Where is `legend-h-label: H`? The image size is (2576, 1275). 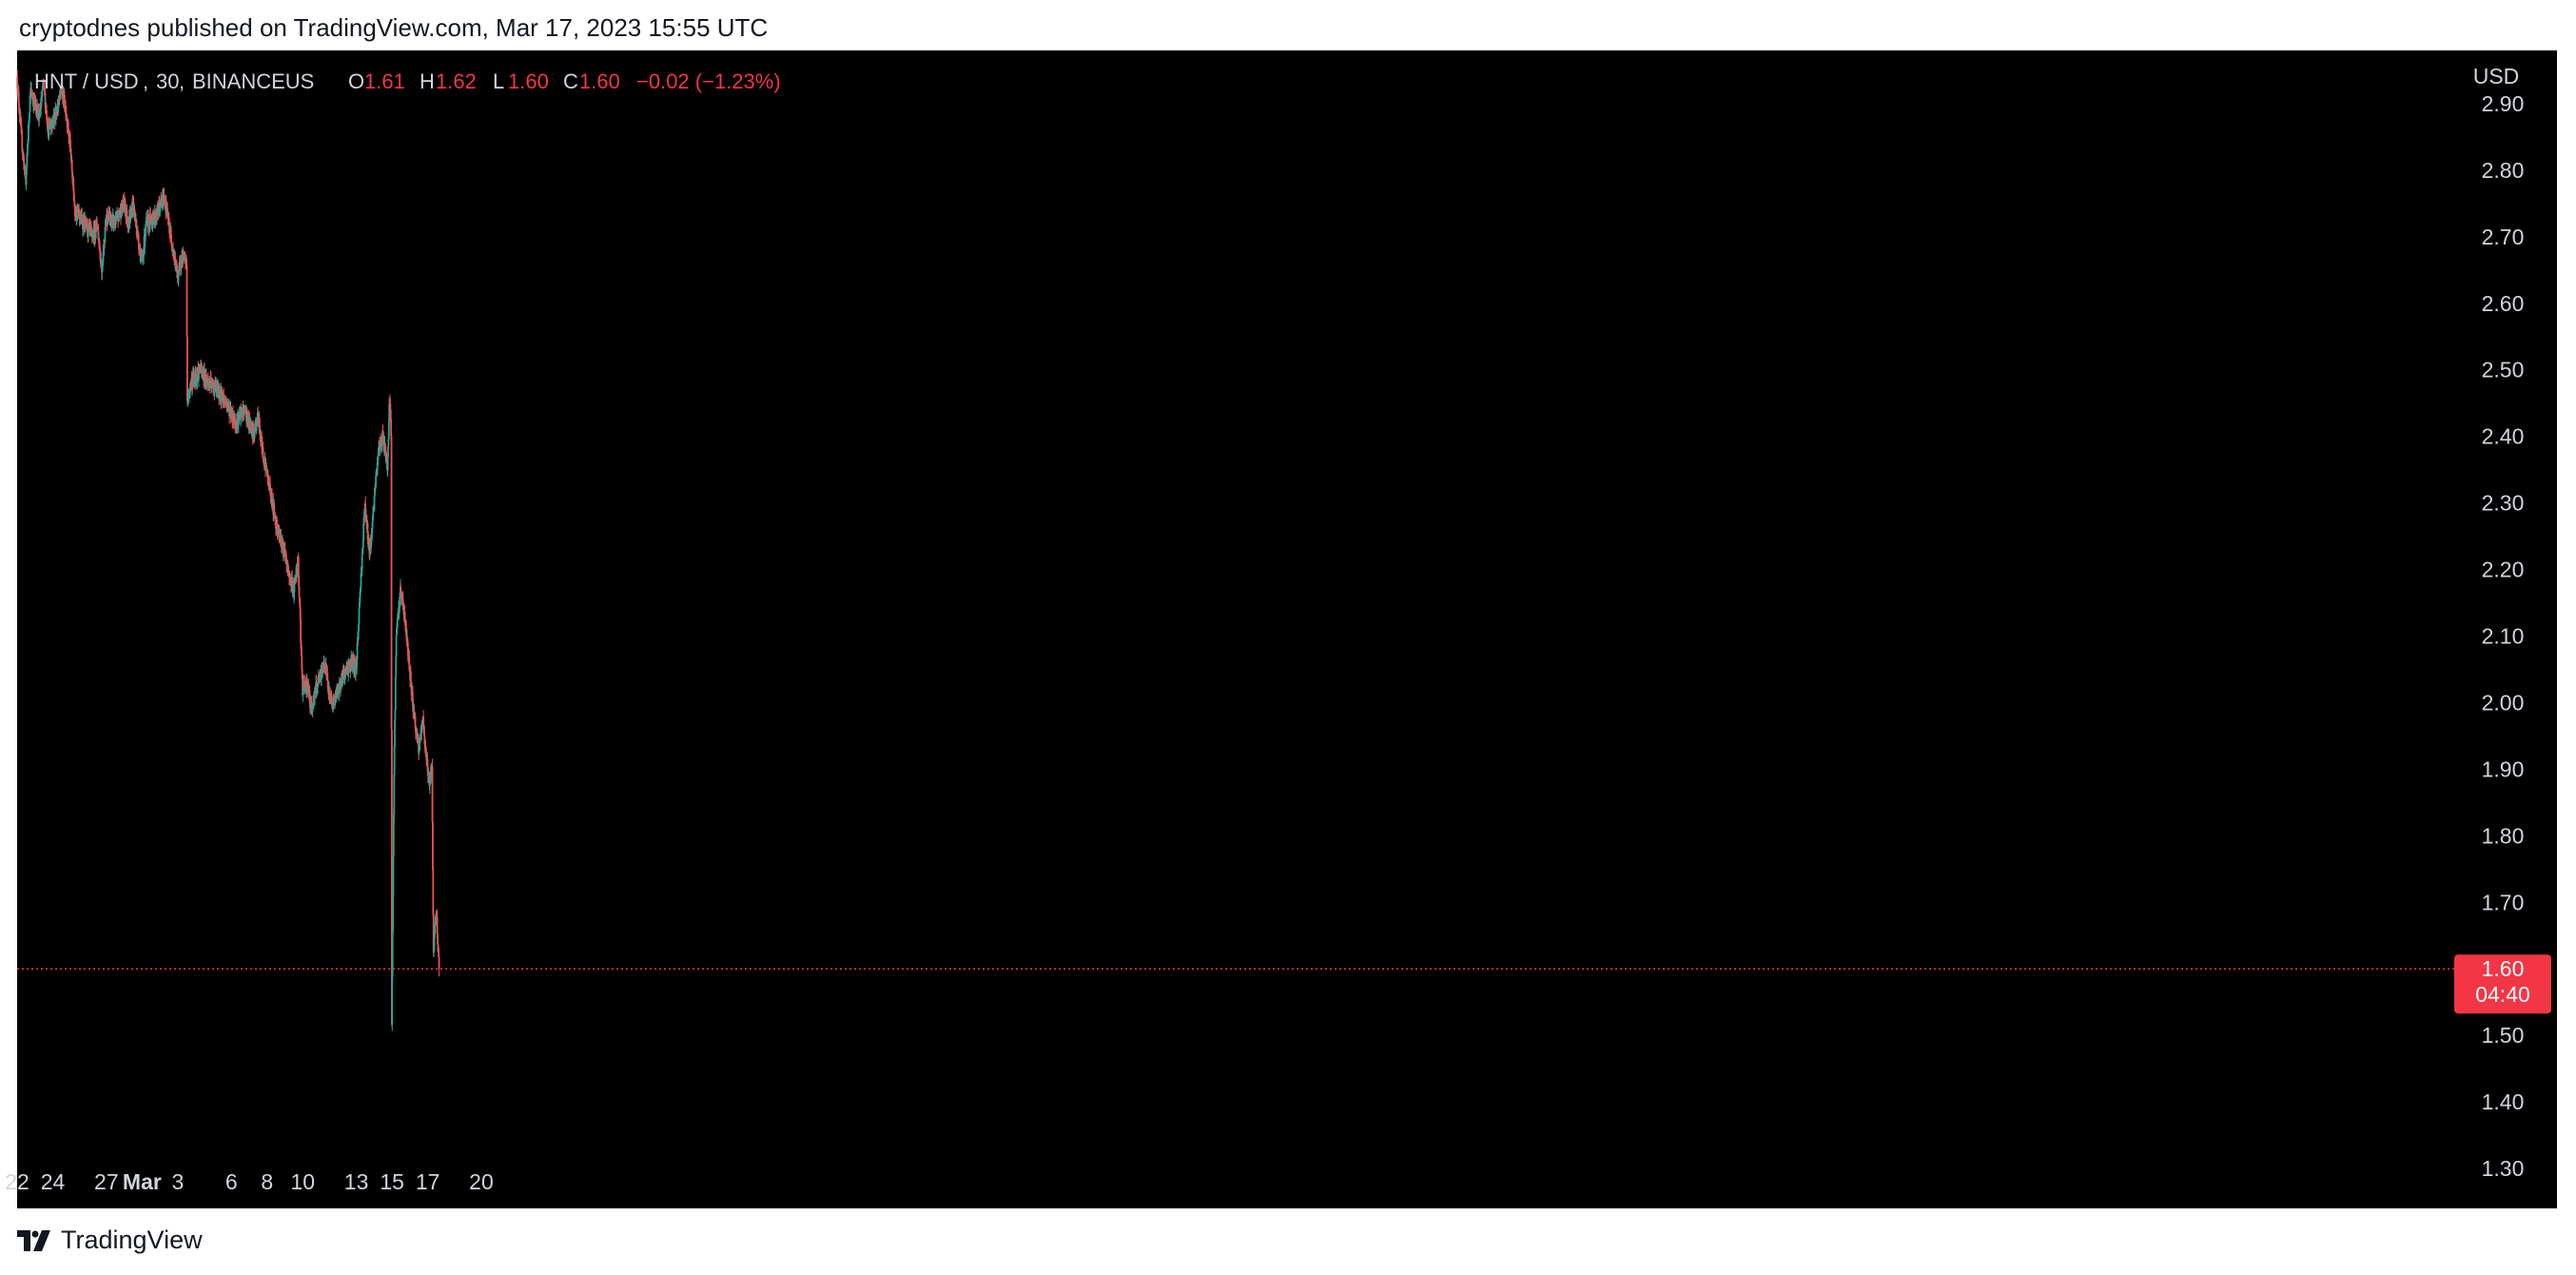
legend-h-label: H is located at coordinates (428, 81).